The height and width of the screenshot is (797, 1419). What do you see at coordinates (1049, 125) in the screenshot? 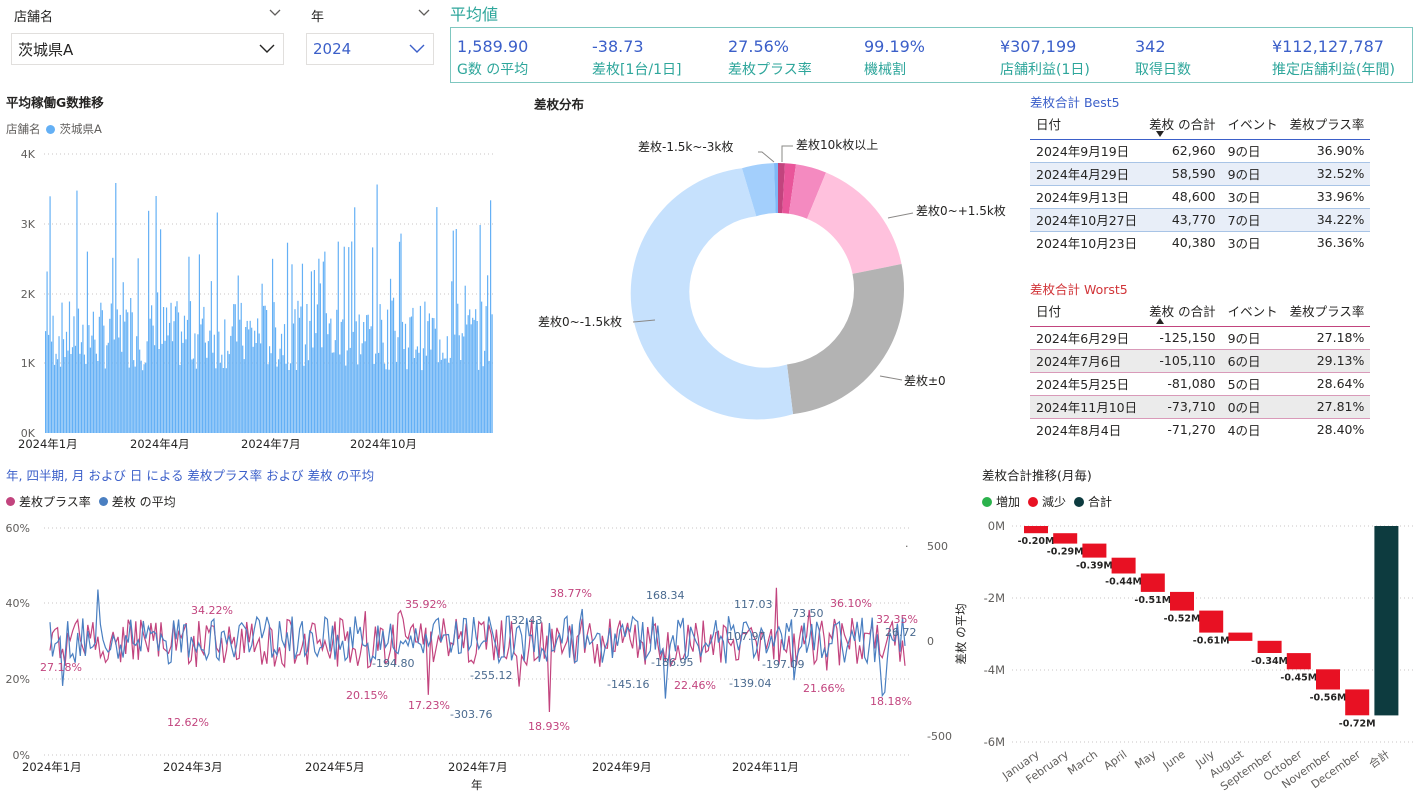
I see `best5-header: 日付` at bounding box center [1049, 125].